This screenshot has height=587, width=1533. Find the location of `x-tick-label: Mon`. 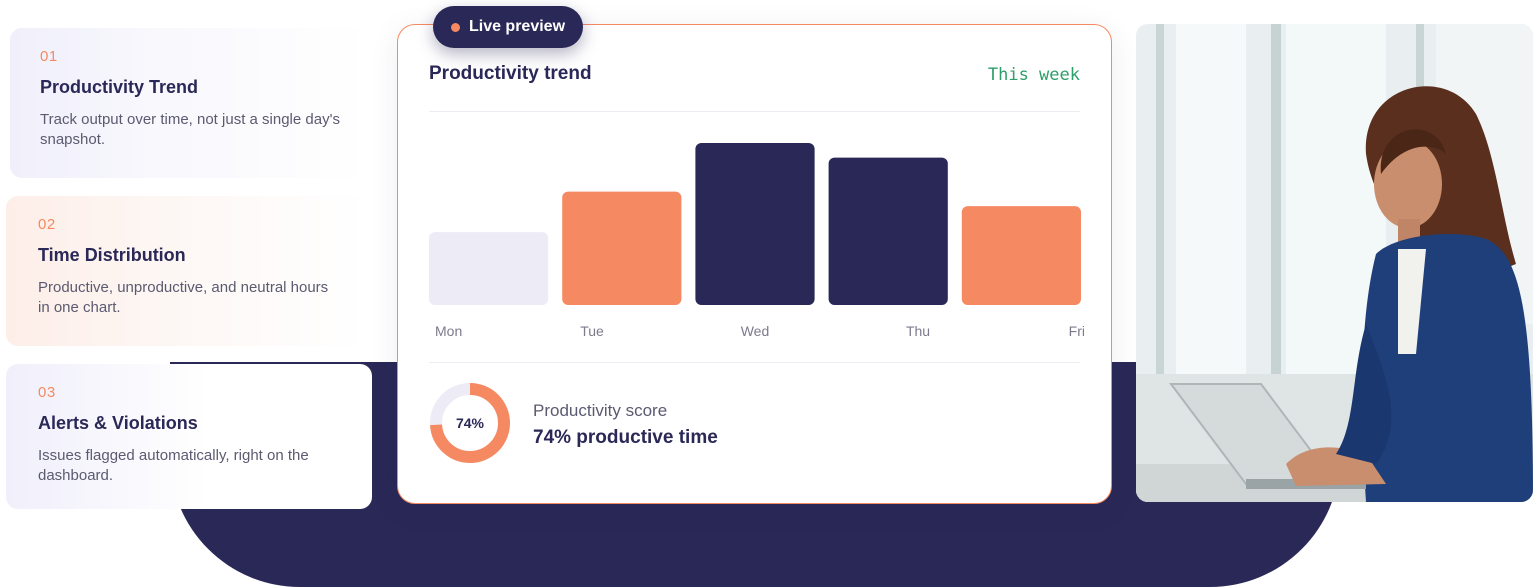

x-tick-label: Mon is located at coordinates (448, 331).